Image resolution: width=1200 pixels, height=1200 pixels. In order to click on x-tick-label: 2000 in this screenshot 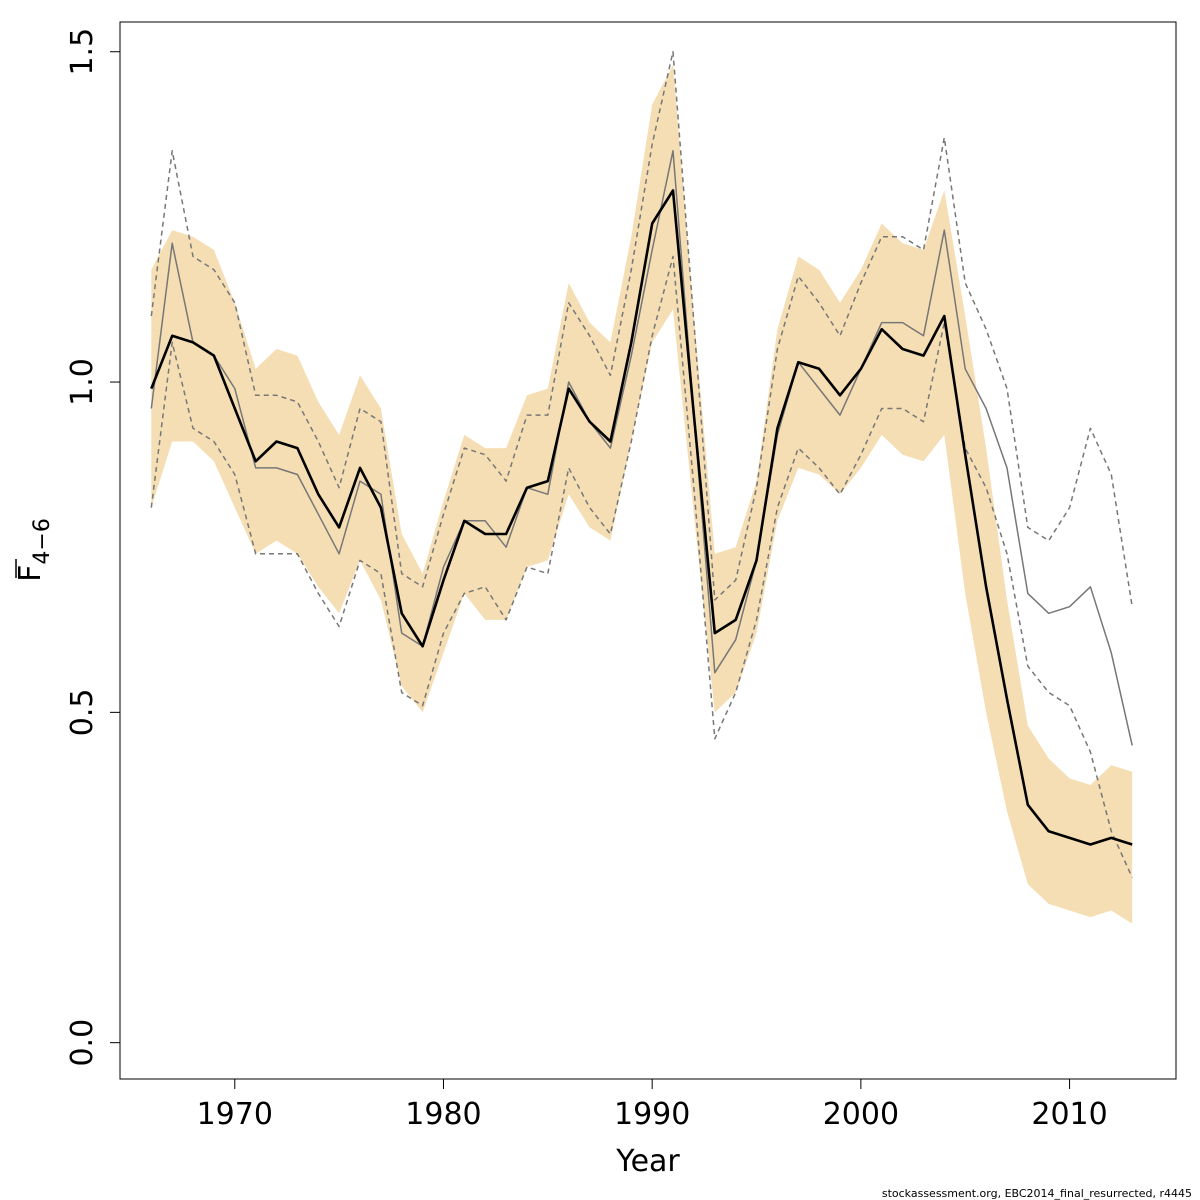, I will do `click(861, 1114)`.